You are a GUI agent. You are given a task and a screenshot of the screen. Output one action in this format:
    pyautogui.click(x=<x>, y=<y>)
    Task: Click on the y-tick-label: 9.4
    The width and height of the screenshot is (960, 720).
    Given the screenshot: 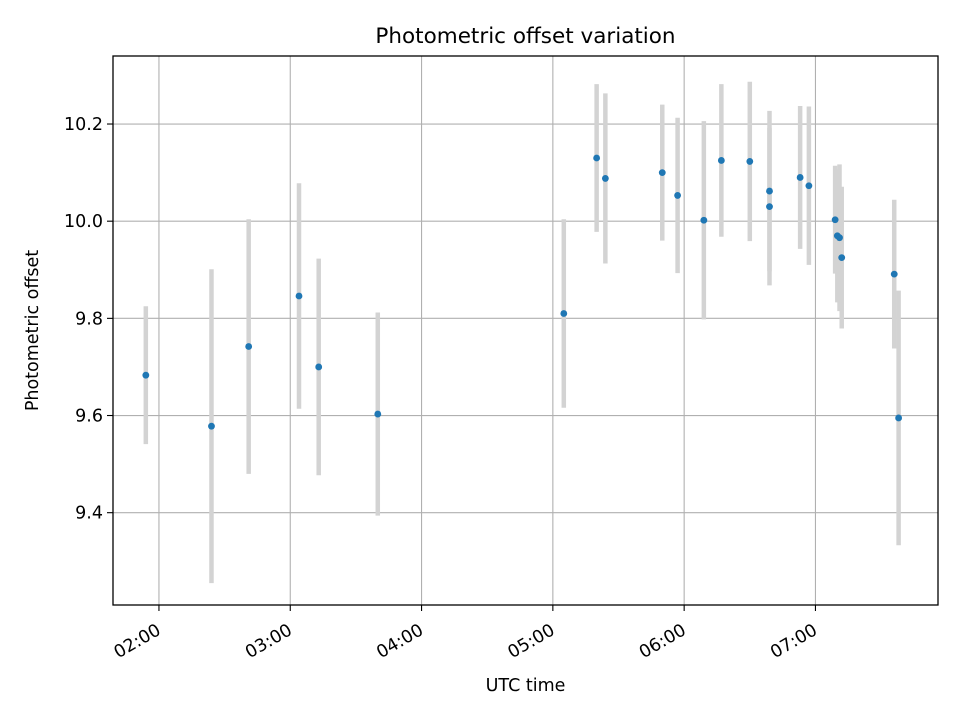 What is the action you would take?
    pyautogui.click(x=89, y=514)
    